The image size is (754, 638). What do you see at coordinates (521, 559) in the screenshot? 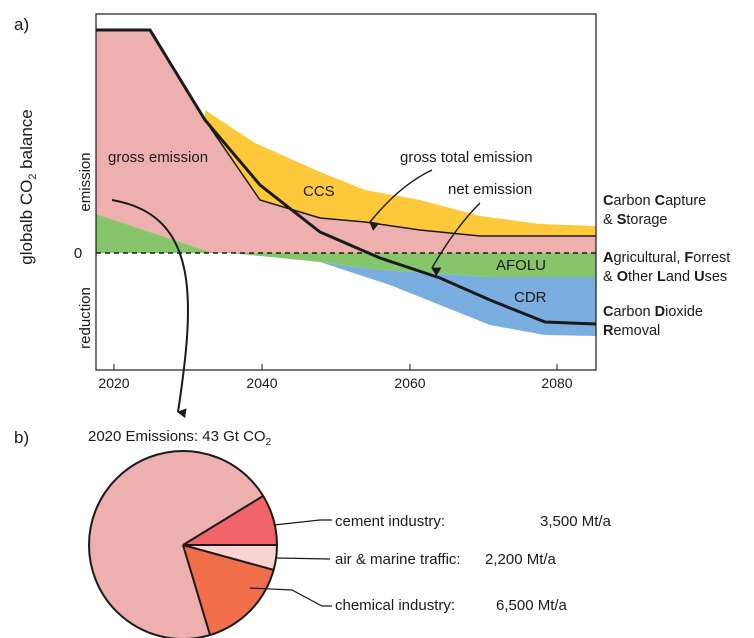
I see `pie-value-air-marine-traffic: 2,200 Mt/a` at bounding box center [521, 559].